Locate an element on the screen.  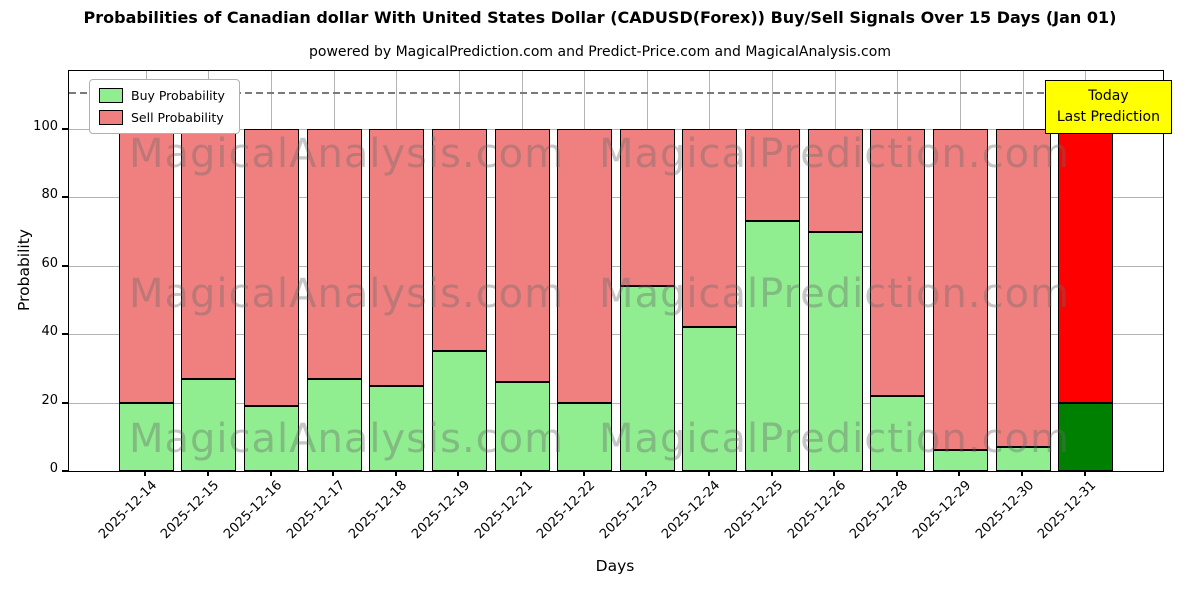
x-tick-label: 2025-12-25 is located at coordinates (754, 510).